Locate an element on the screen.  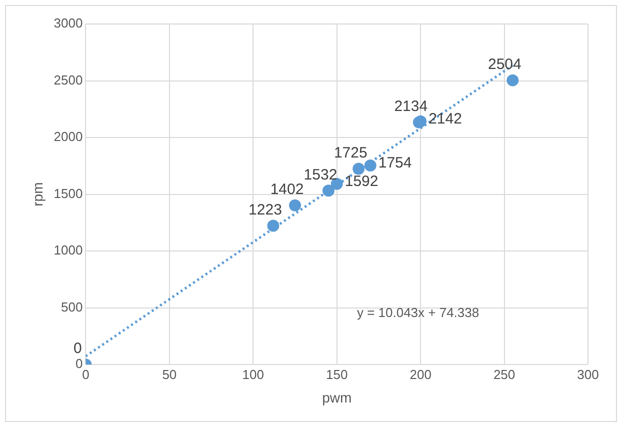
x-tick-label: 50 is located at coordinates (169, 374).